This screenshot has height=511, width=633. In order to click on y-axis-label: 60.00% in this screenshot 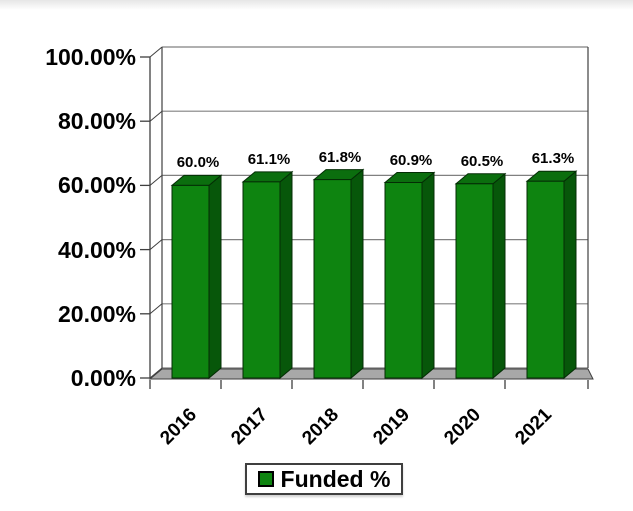, I will do `click(96, 185)`.